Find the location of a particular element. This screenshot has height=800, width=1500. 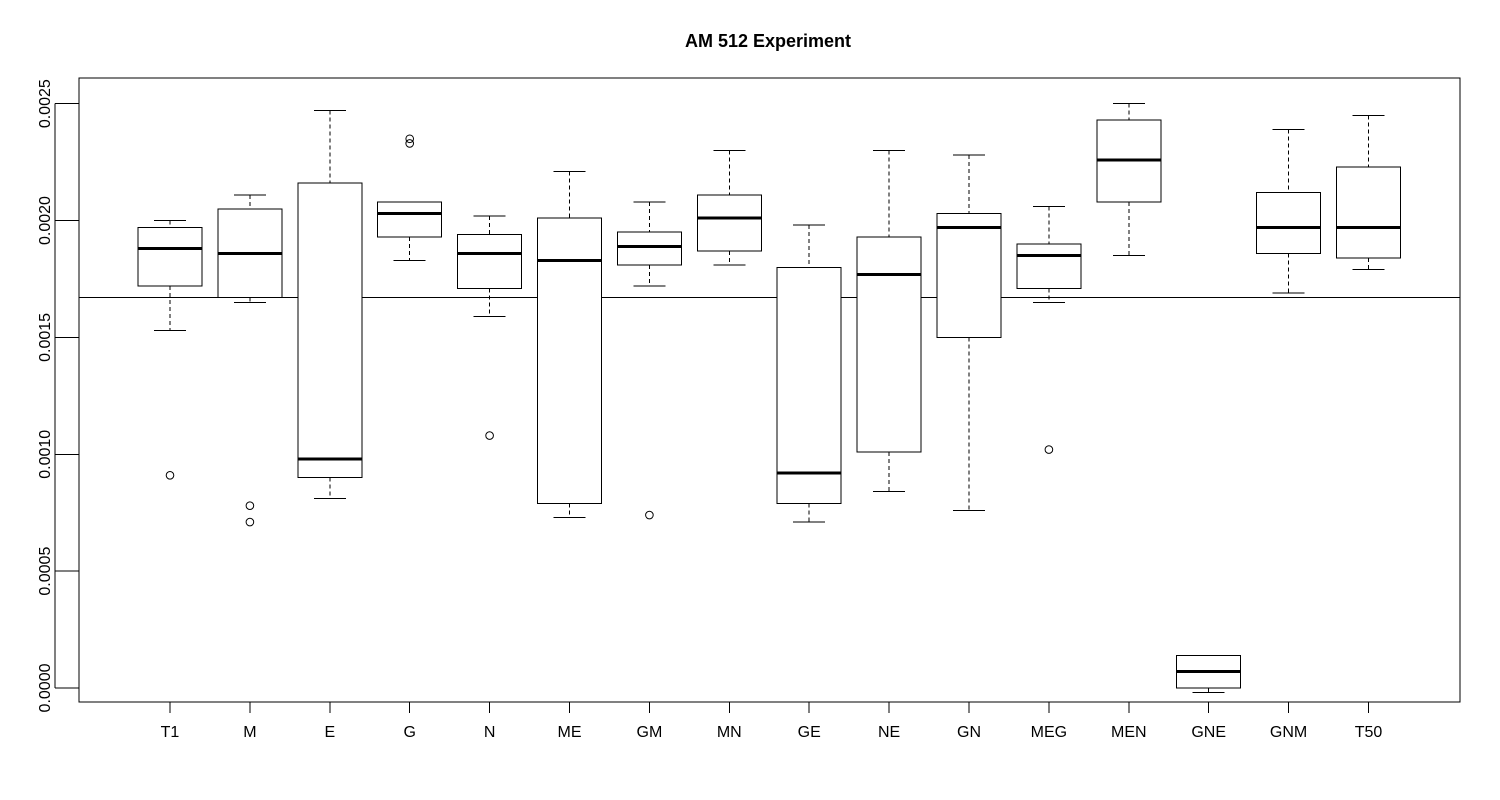

y-tick-label: 0.0000 is located at coordinates (45, 687).